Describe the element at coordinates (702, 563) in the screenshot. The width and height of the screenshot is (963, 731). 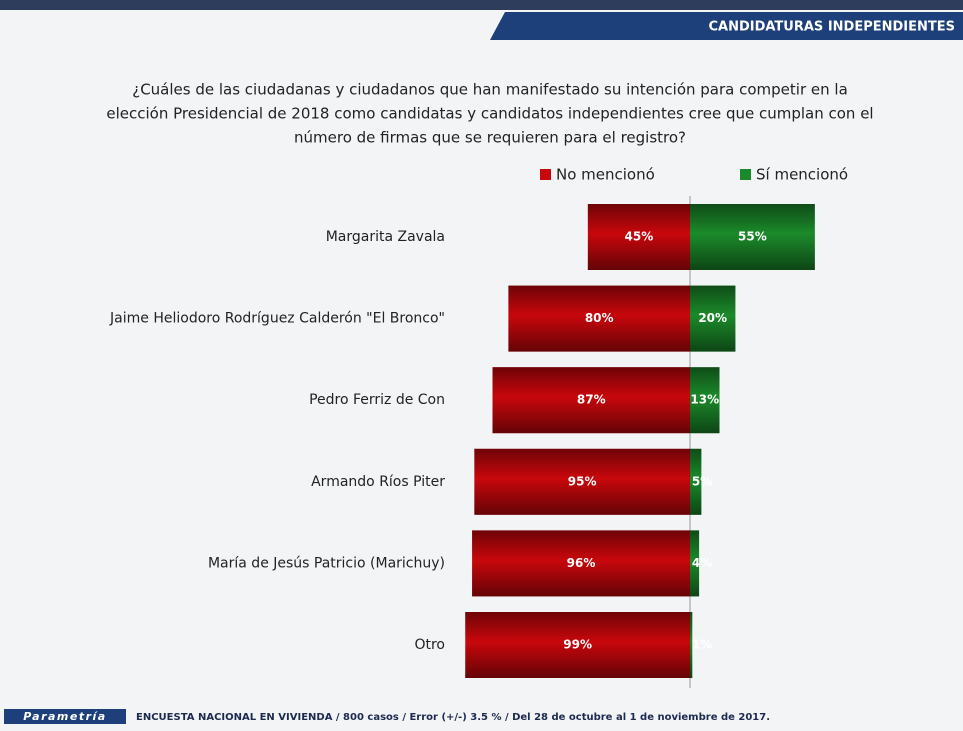
I see `value-label: 4%` at that location.